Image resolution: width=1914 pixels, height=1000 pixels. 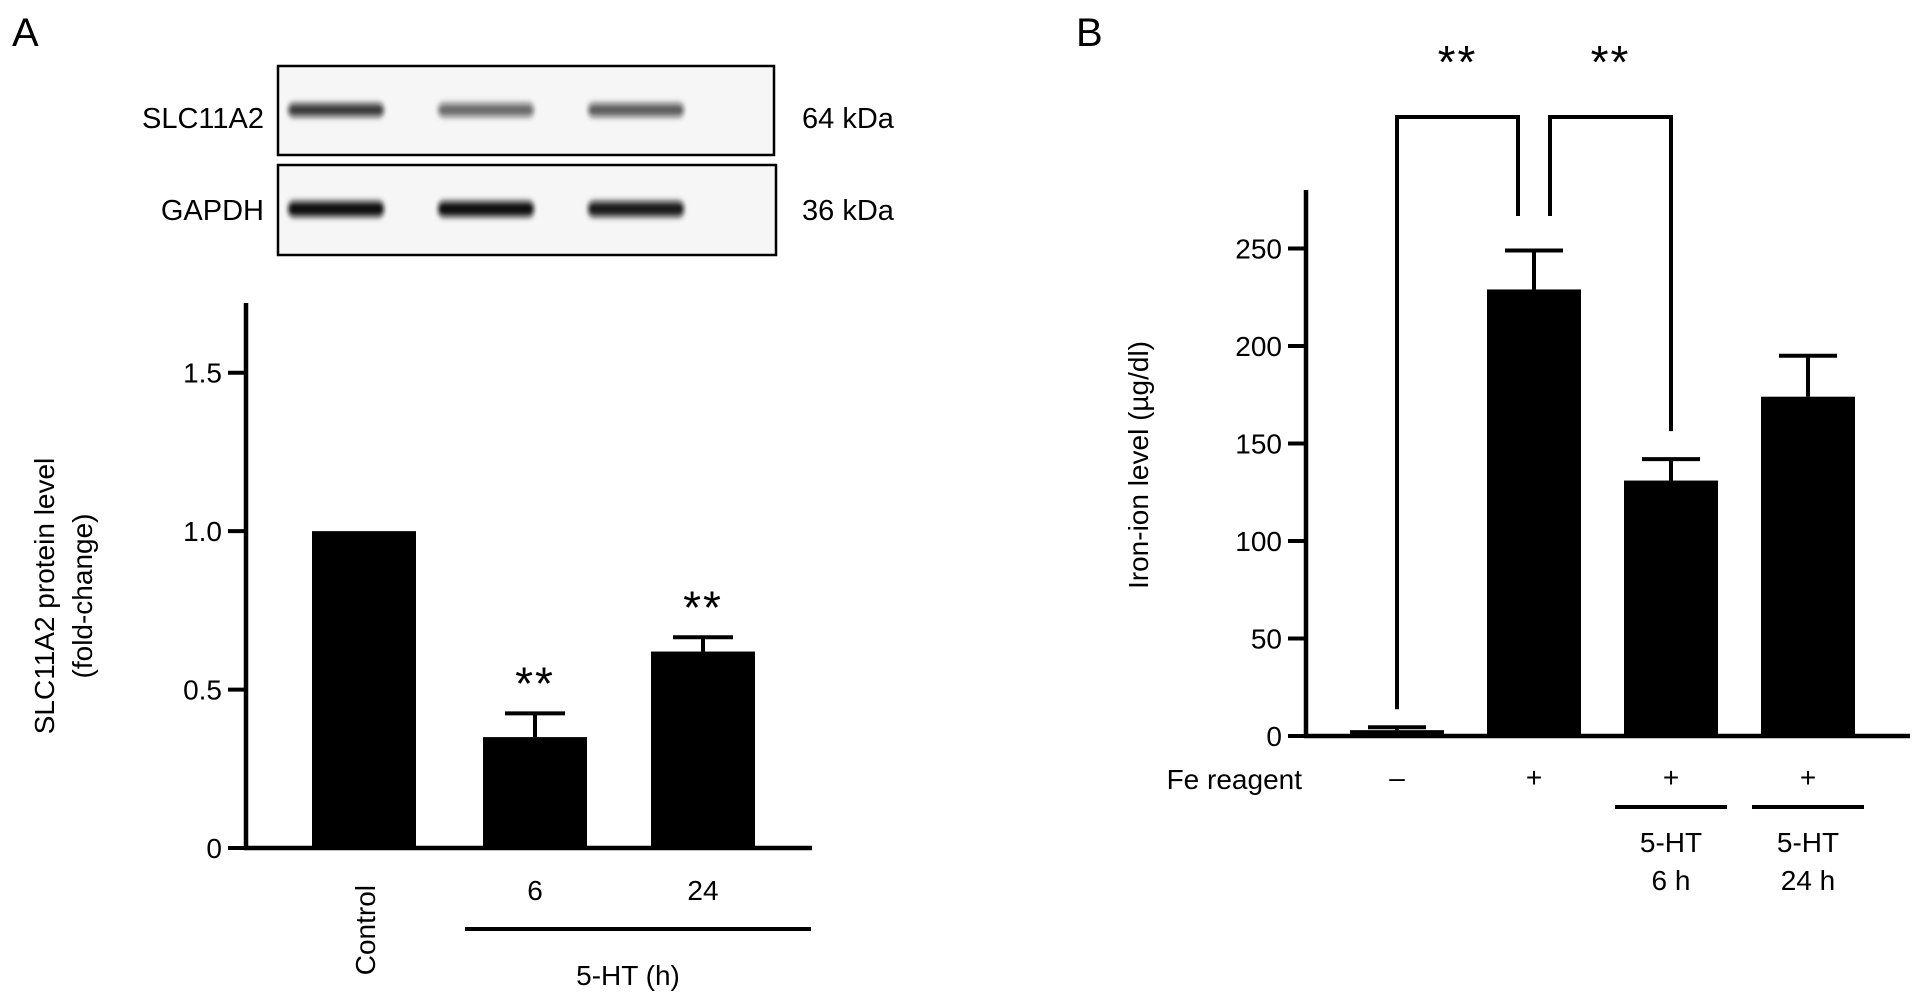 What do you see at coordinates (1089, 33) in the screenshot?
I see `panel-letter-b: B` at bounding box center [1089, 33].